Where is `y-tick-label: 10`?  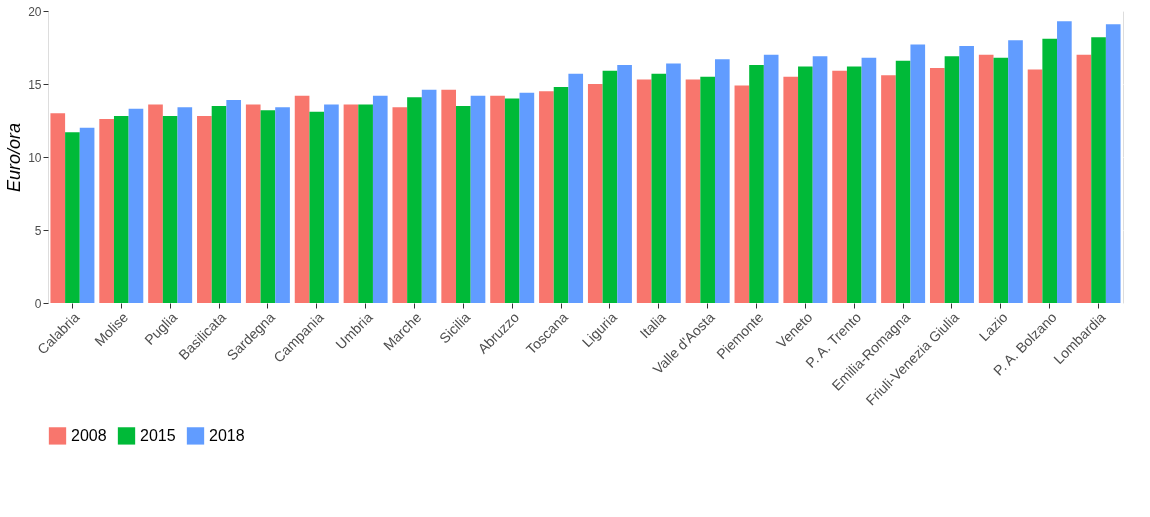 y-tick-label: 10 is located at coordinates (35, 157).